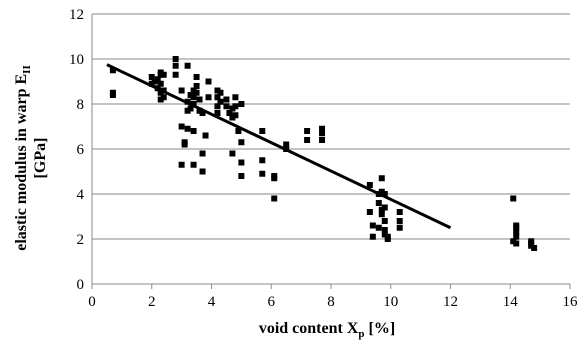 The image size is (586, 345). I want to click on y-axis-title-line1: elastic modulus in warp EII, so click(23, 157).